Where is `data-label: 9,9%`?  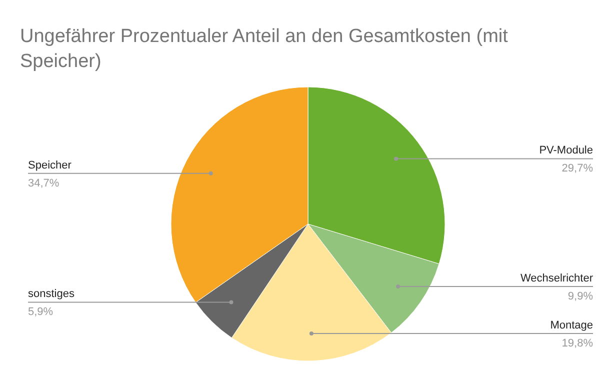
data-label: 9,9% is located at coordinates (581, 296).